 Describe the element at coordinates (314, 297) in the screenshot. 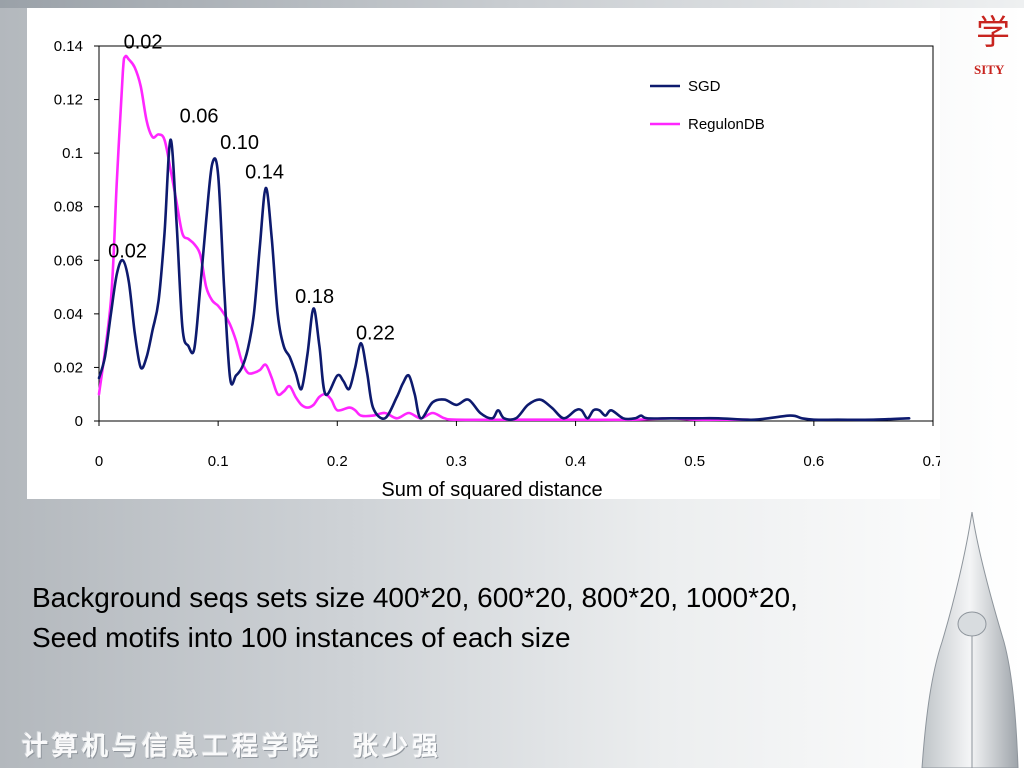

I see `peak-annotation: 0.18` at that location.